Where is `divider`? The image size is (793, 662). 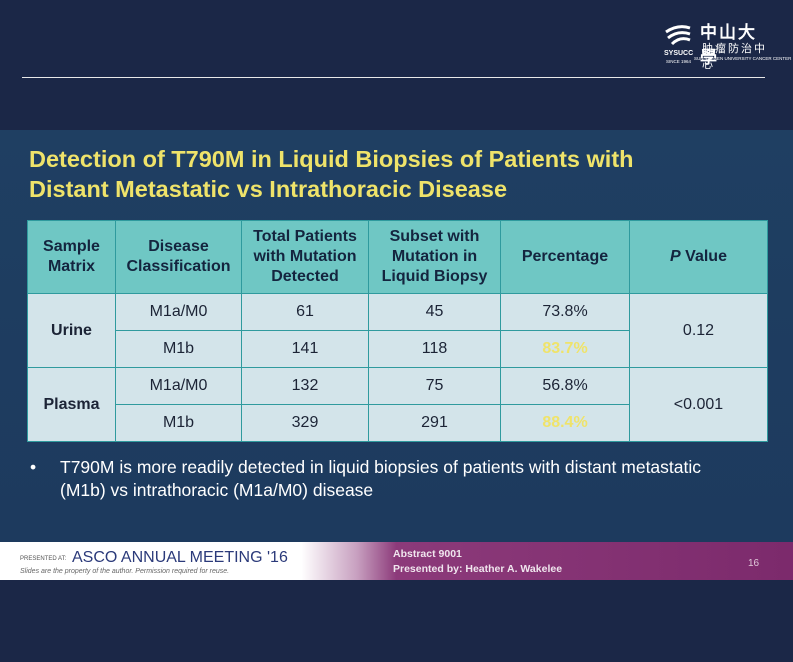
divider is located at coordinates (393, 77).